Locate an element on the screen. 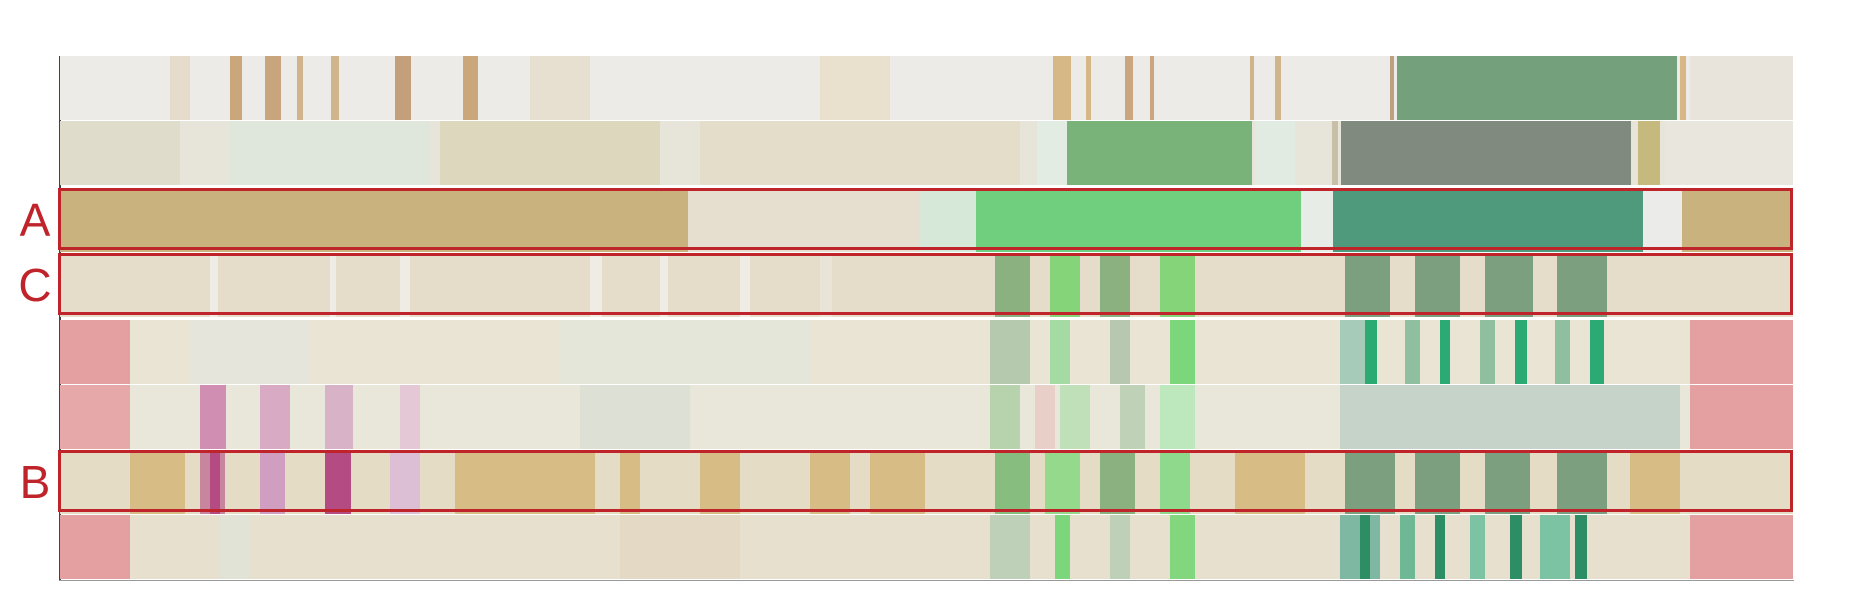  track-row-5-graphic is located at coordinates (926, 352).